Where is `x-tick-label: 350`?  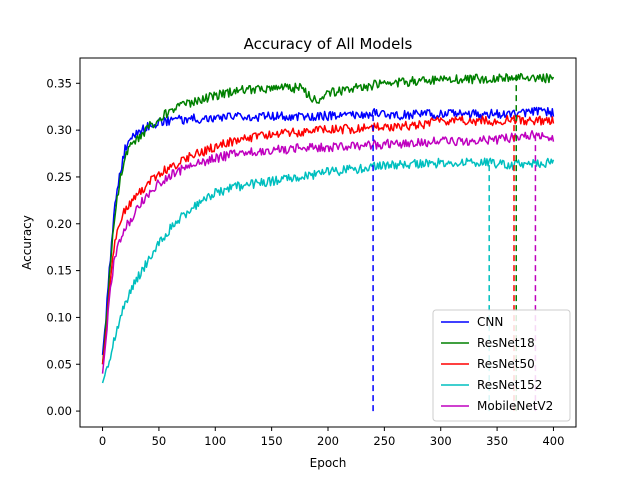
x-tick-label: 350 is located at coordinates (497, 441).